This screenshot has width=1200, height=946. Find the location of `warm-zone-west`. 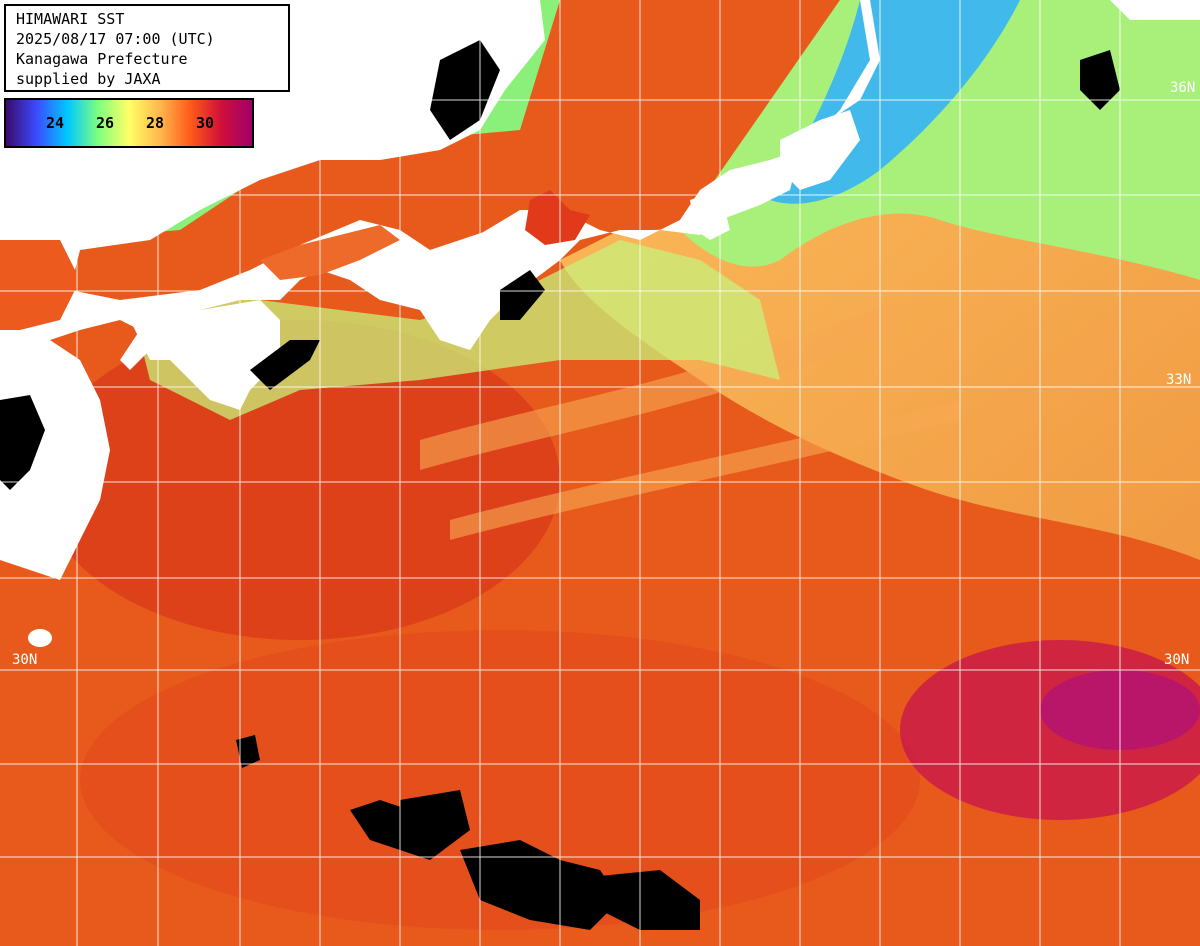

warm-zone-west is located at coordinates (300, 480).